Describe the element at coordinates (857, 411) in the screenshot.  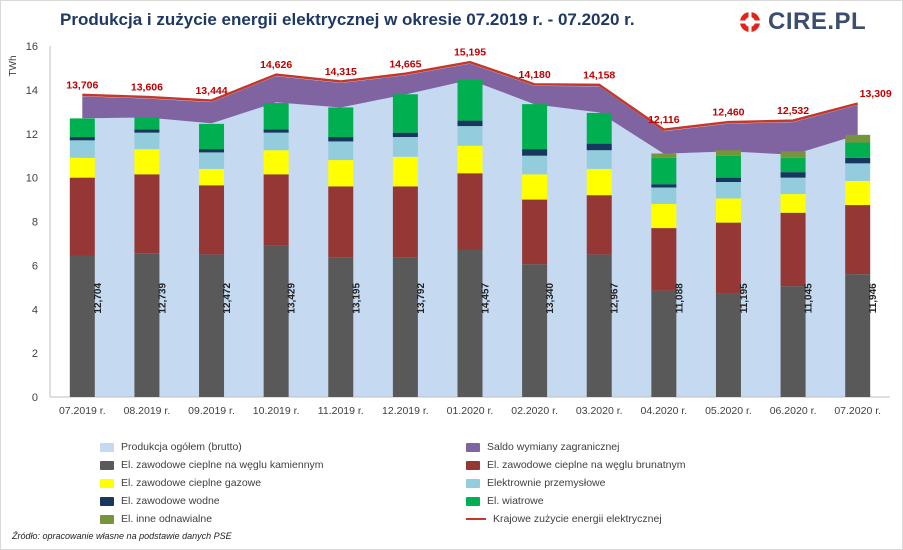
I see `x-tick-label: 07.2020 r.` at that location.